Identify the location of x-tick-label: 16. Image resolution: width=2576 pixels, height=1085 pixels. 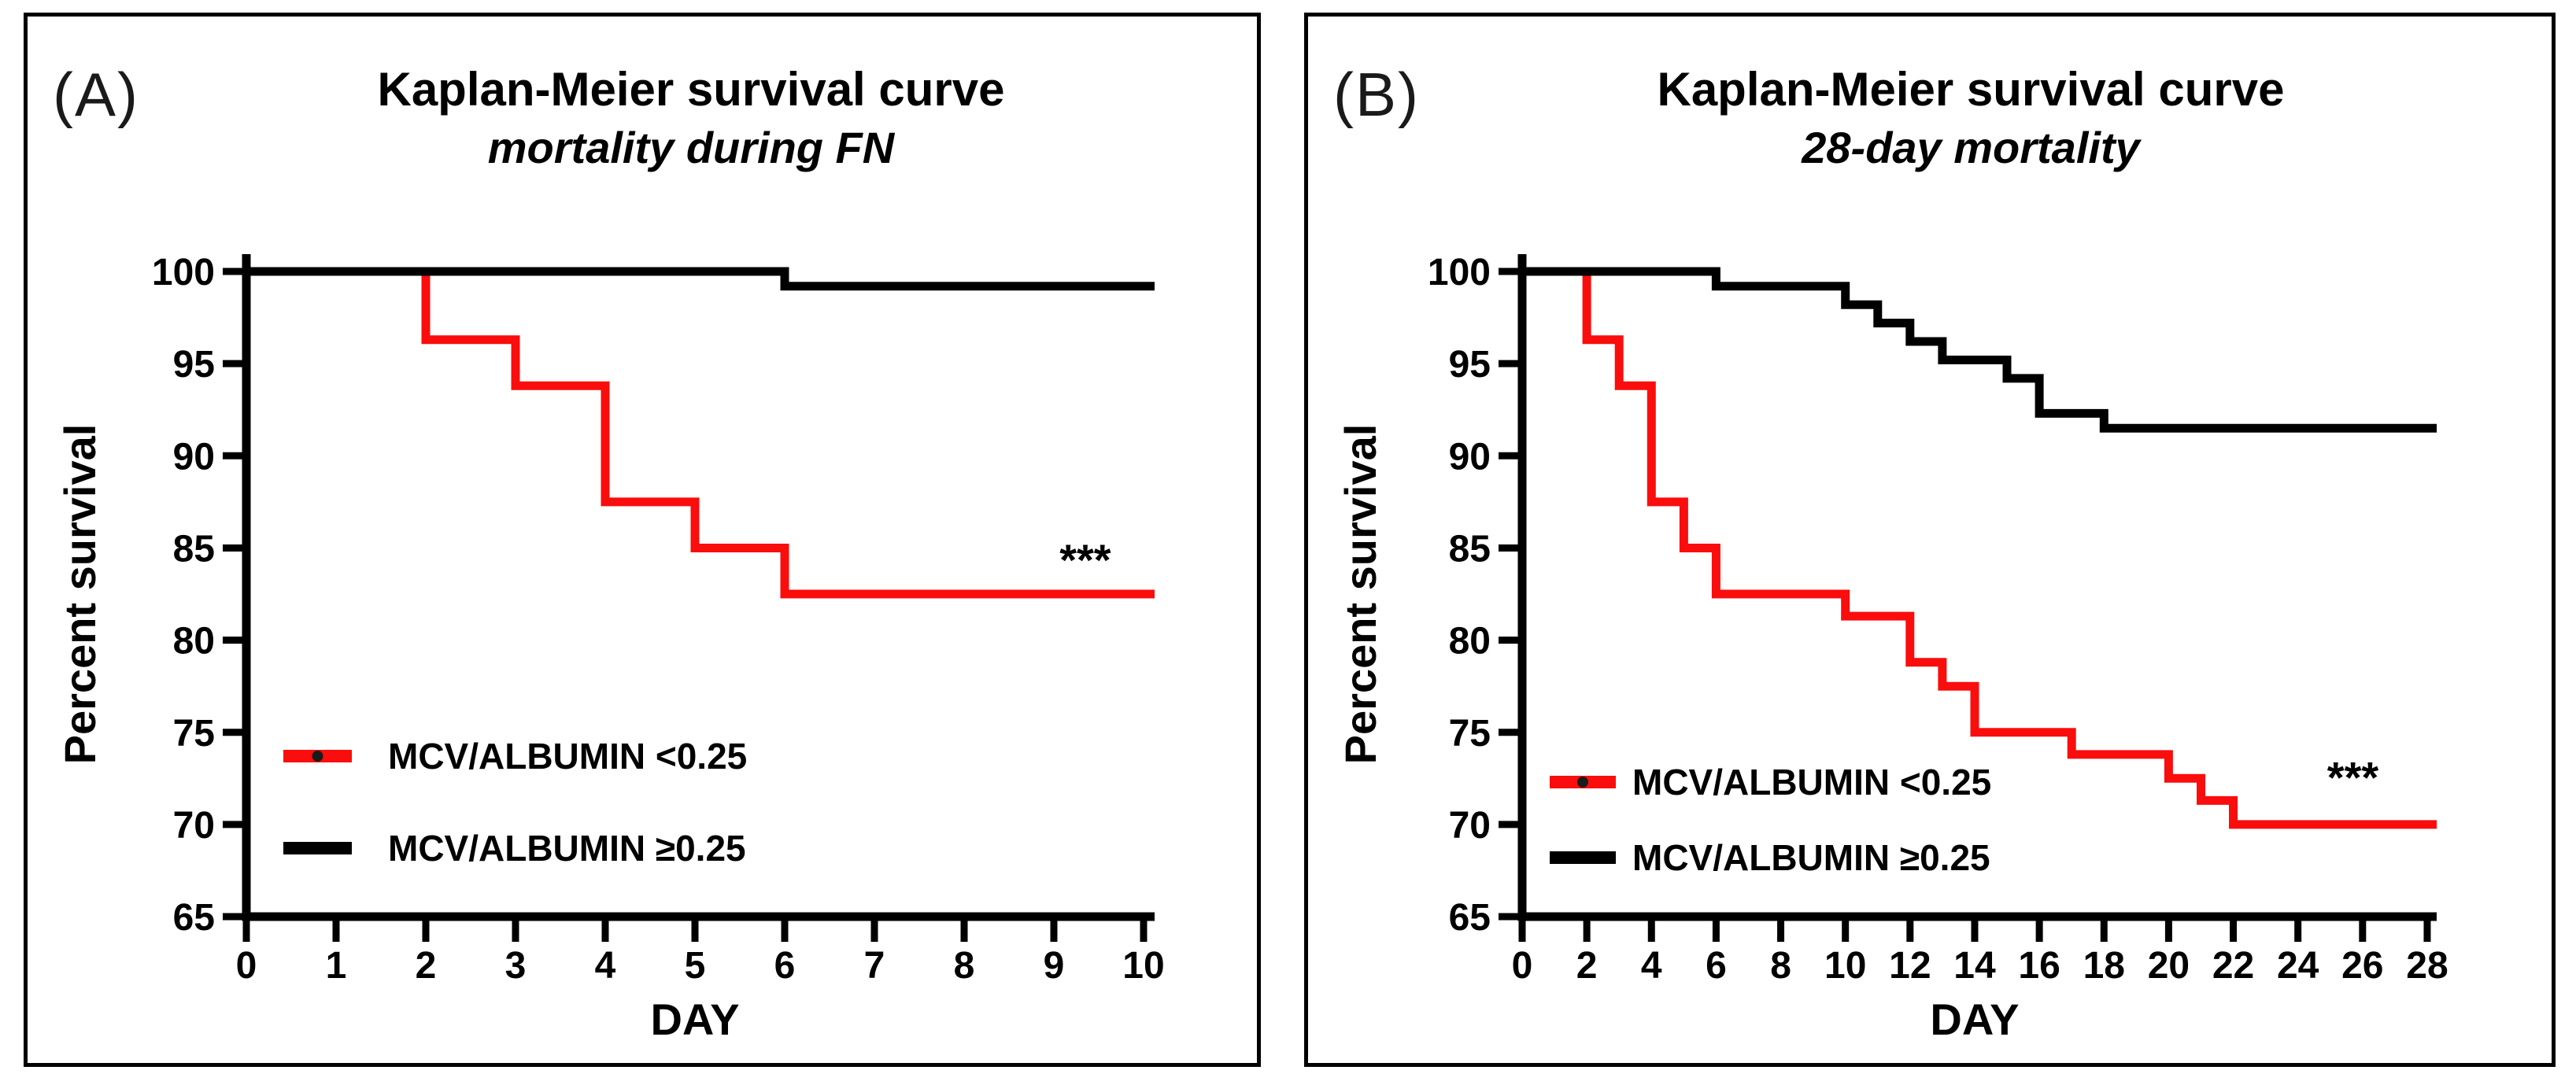
(2039, 966).